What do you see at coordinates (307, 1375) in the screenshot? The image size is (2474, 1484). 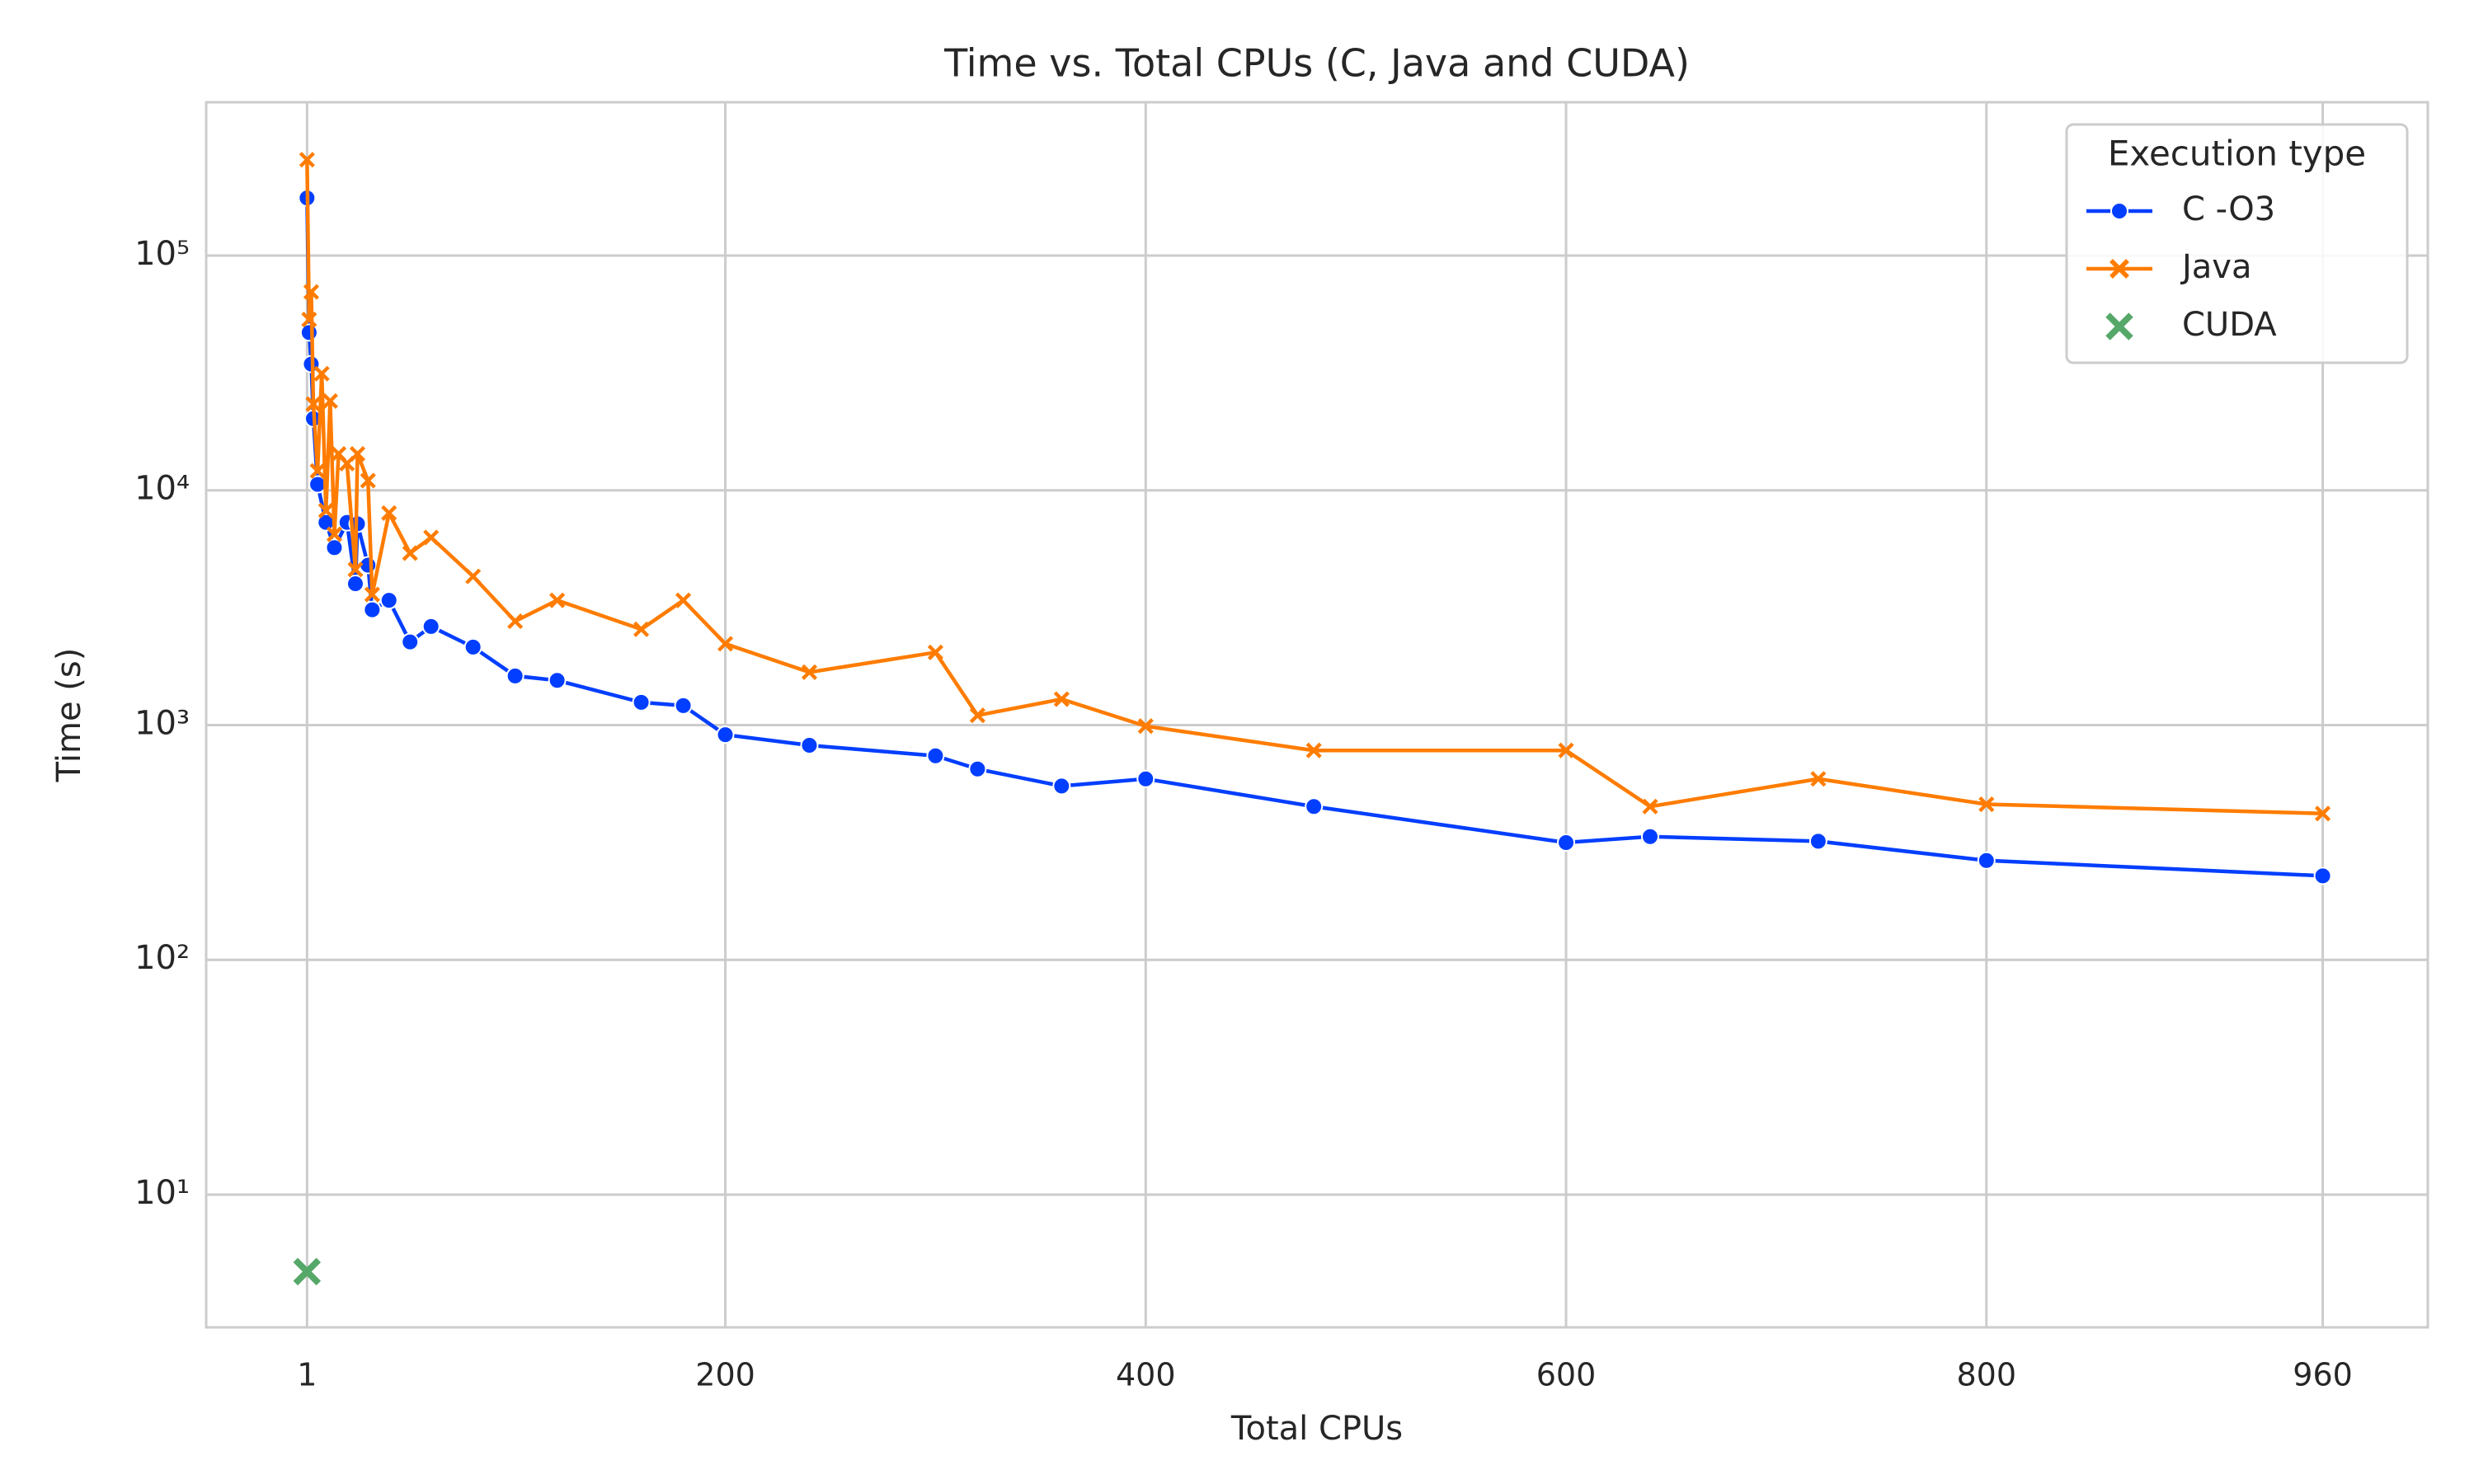 I see `x-tick-label: 1` at bounding box center [307, 1375].